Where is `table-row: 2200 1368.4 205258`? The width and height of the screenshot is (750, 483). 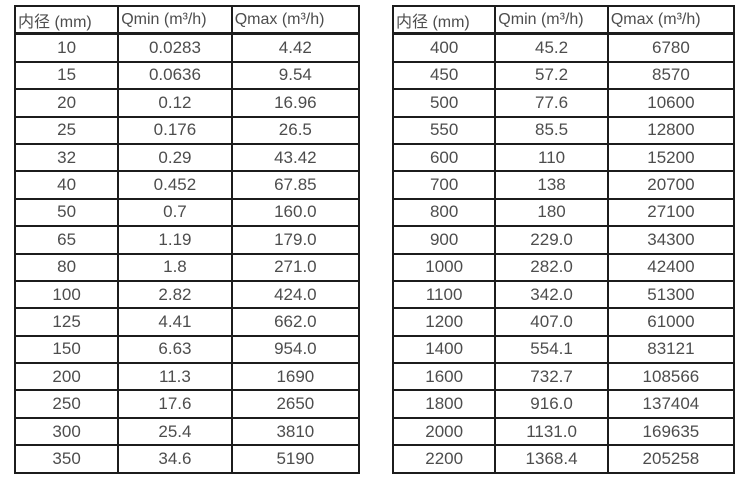
table-row: 2200 1368.4 205258 is located at coordinates (563, 459).